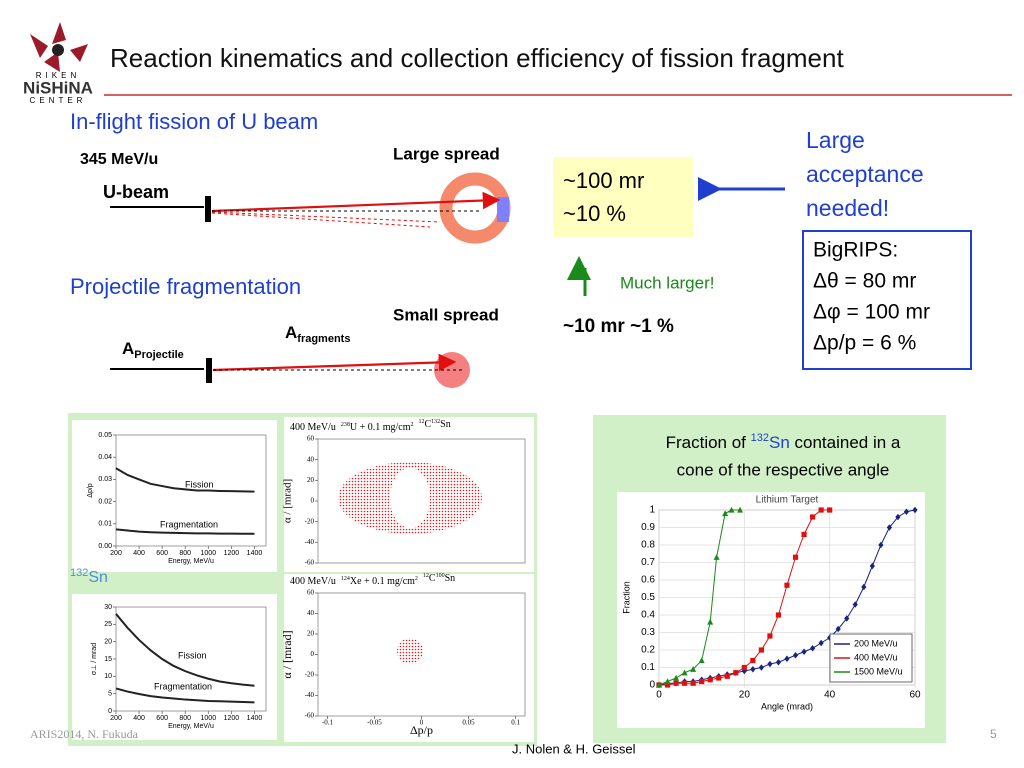 The width and height of the screenshot is (1024, 768). What do you see at coordinates (311, 459) in the screenshot?
I see `y-tick-label: 40` at bounding box center [311, 459].